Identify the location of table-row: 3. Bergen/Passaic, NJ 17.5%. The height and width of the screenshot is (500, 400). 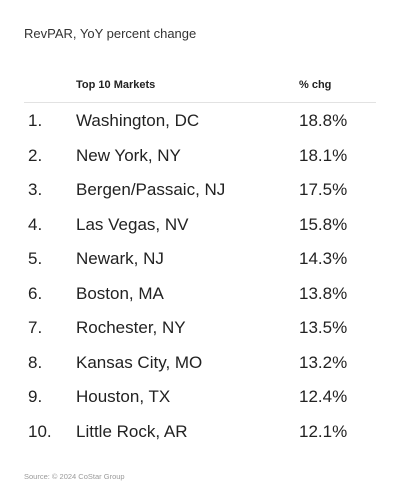
(200, 190).